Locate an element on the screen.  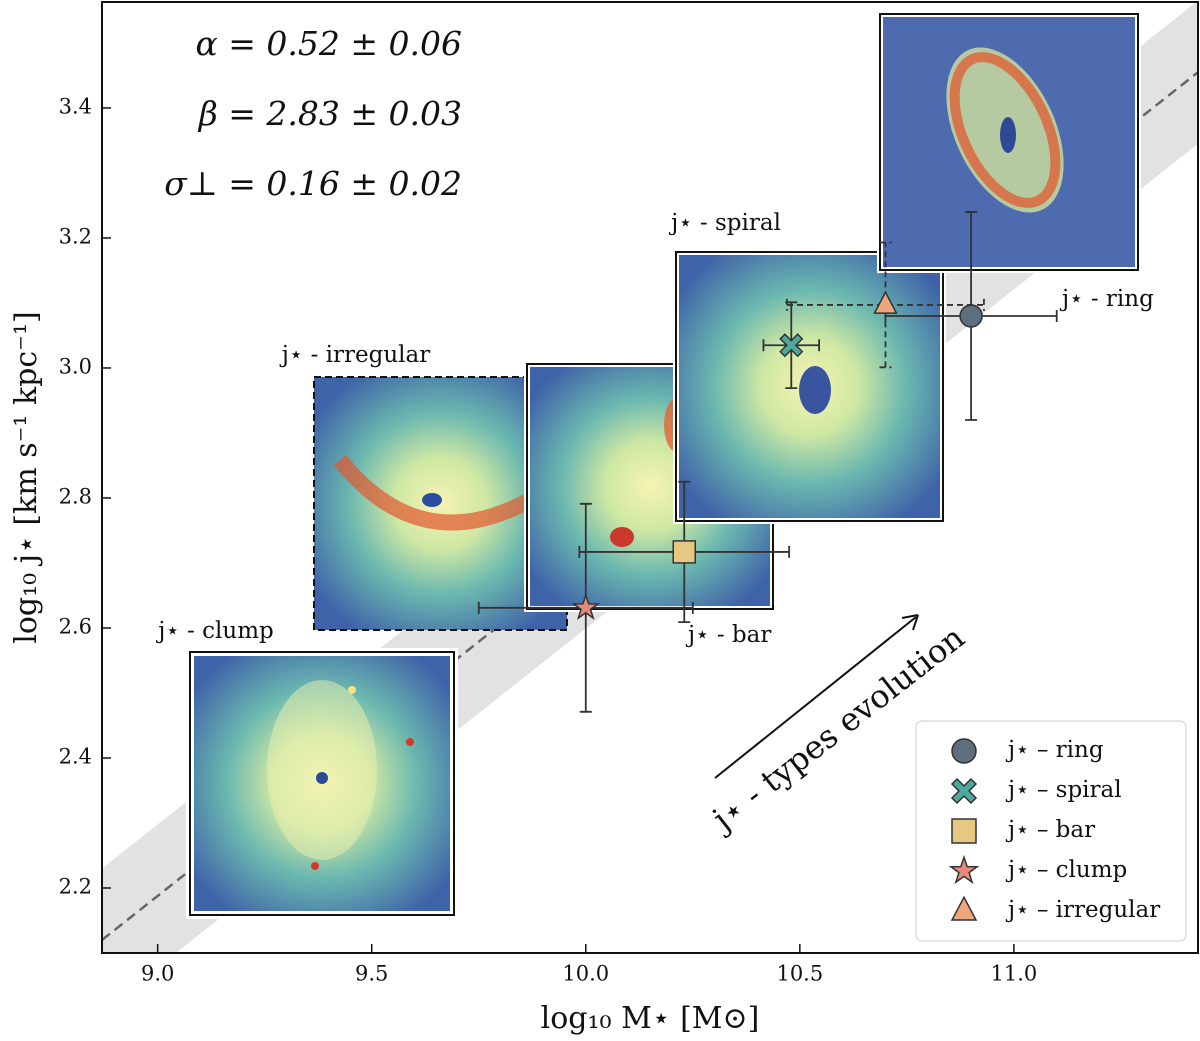
x-tick-label: 10.5 is located at coordinates (799, 974).